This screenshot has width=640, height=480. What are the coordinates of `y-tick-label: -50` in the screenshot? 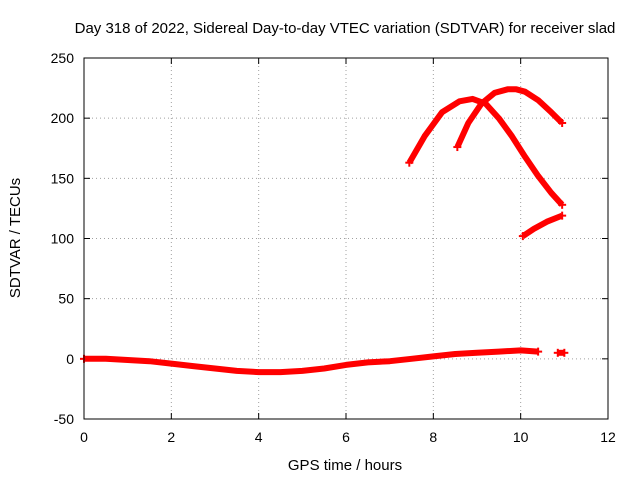 It's located at (64, 419).